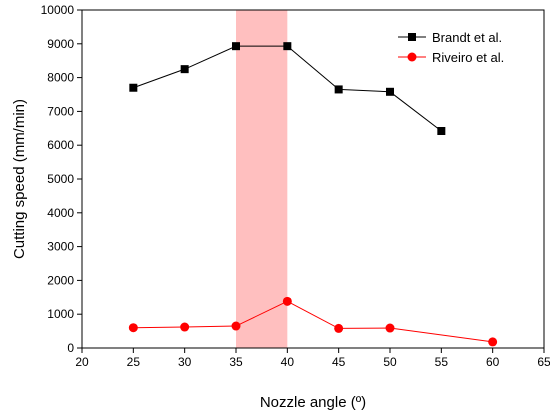 This screenshot has height=414, width=550. I want to click on x-tick-label: 35, so click(236, 362).